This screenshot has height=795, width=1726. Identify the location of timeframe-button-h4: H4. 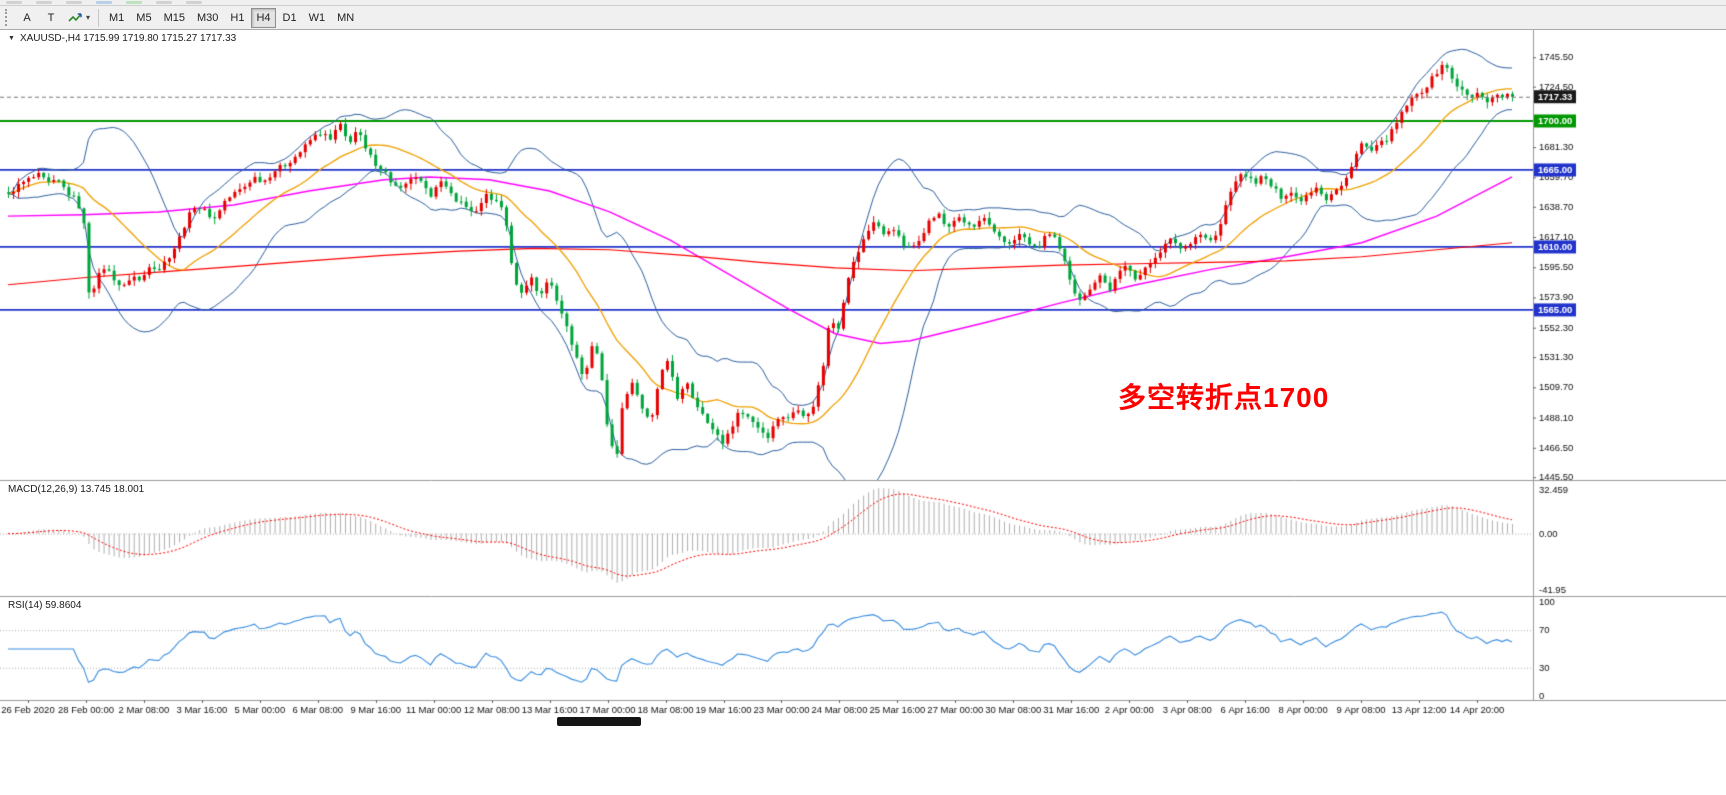
(263, 17).